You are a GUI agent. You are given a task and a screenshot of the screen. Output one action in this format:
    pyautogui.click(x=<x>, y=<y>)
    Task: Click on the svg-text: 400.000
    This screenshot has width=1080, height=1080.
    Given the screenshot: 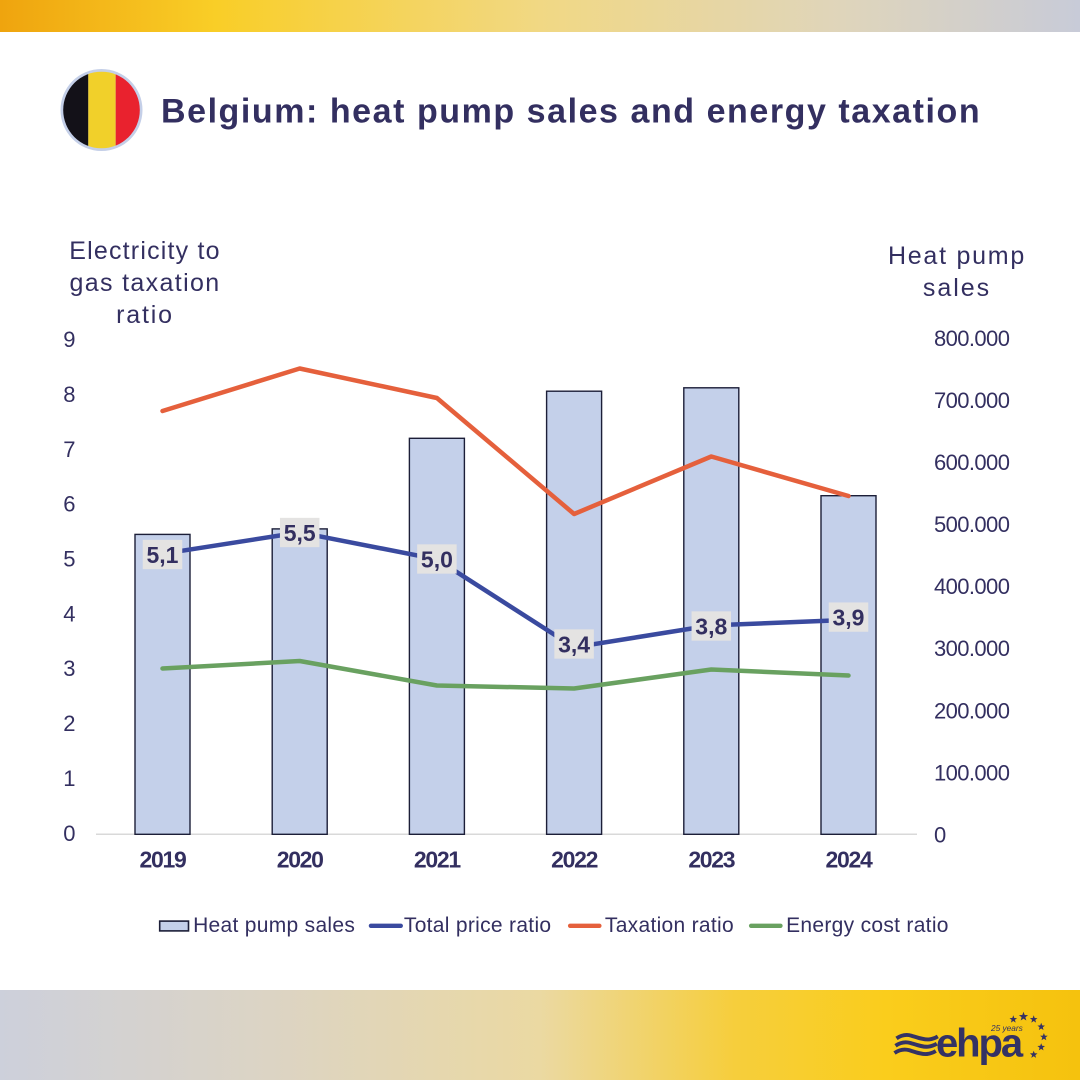 What is the action you would take?
    pyautogui.click(x=972, y=586)
    